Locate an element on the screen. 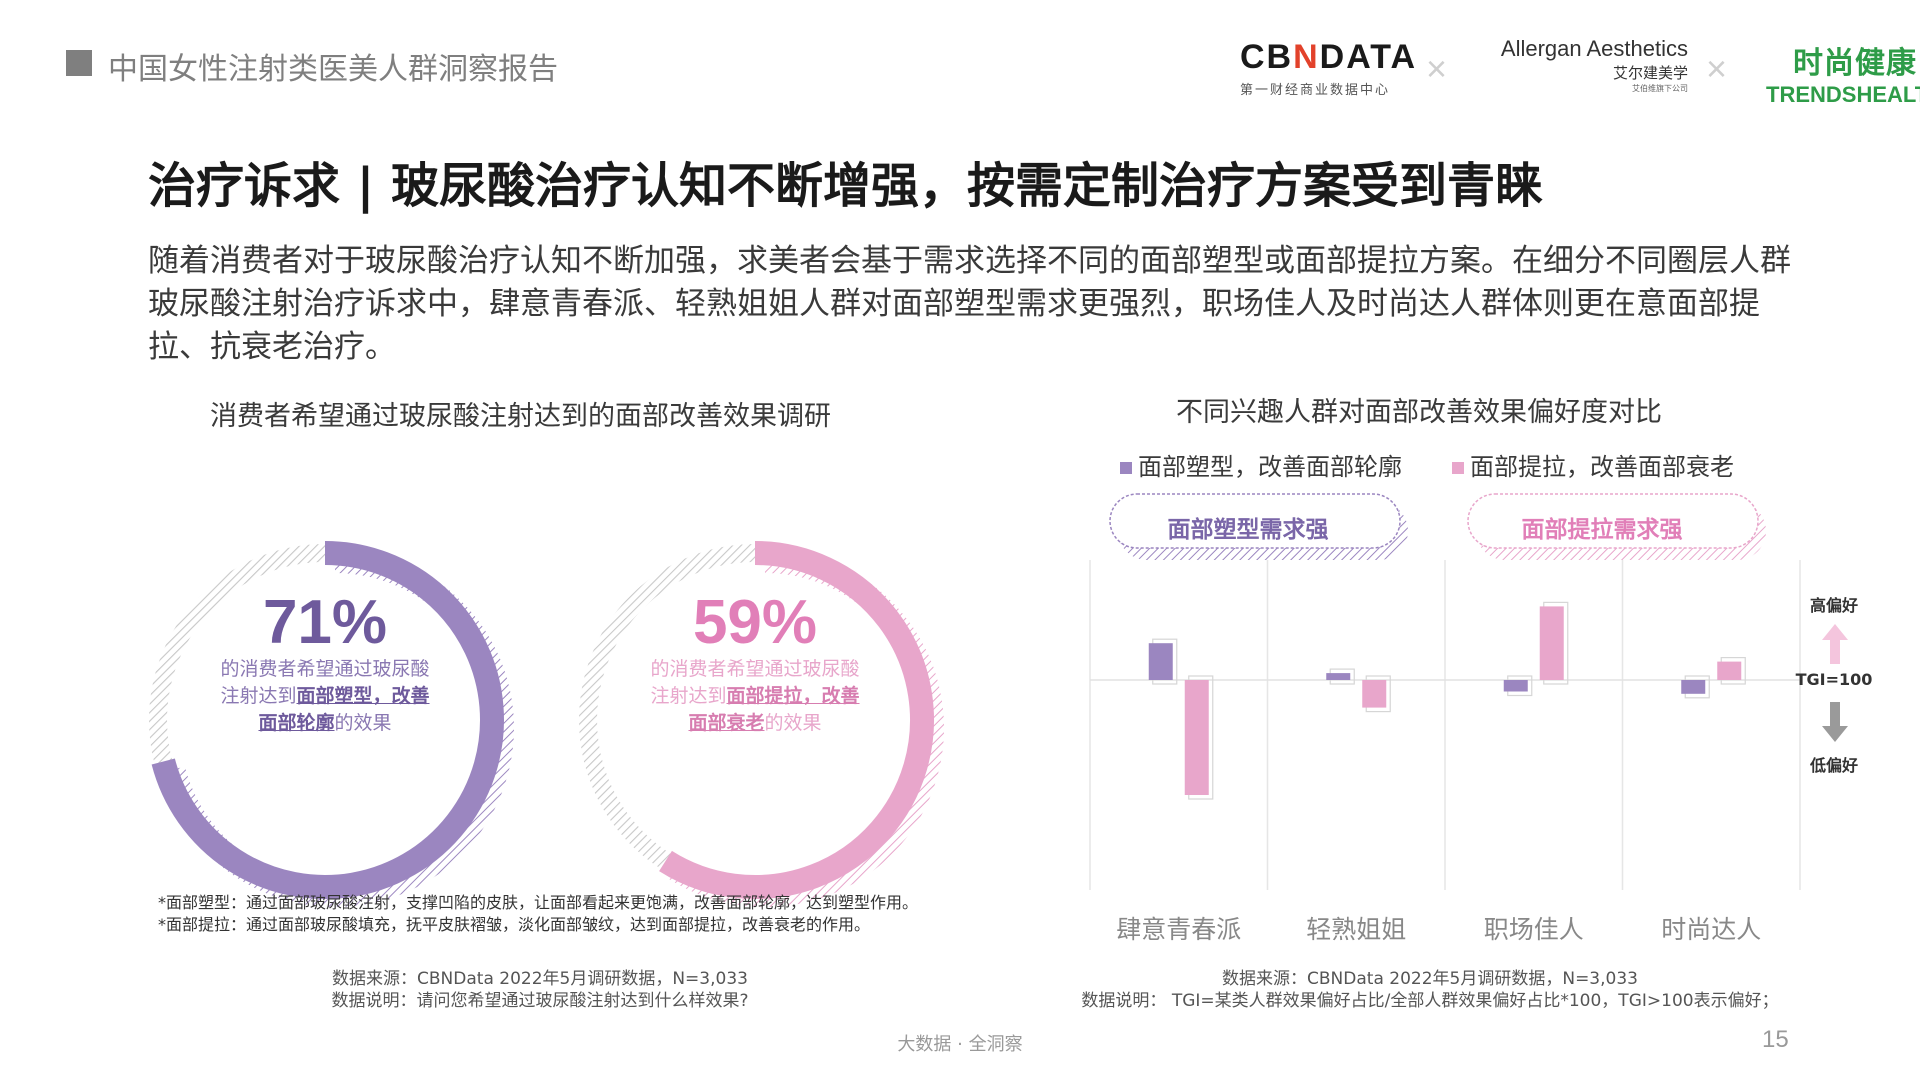 The image size is (1920, 1080). legend-swatch-pink is located at coordinates (1458, 468).